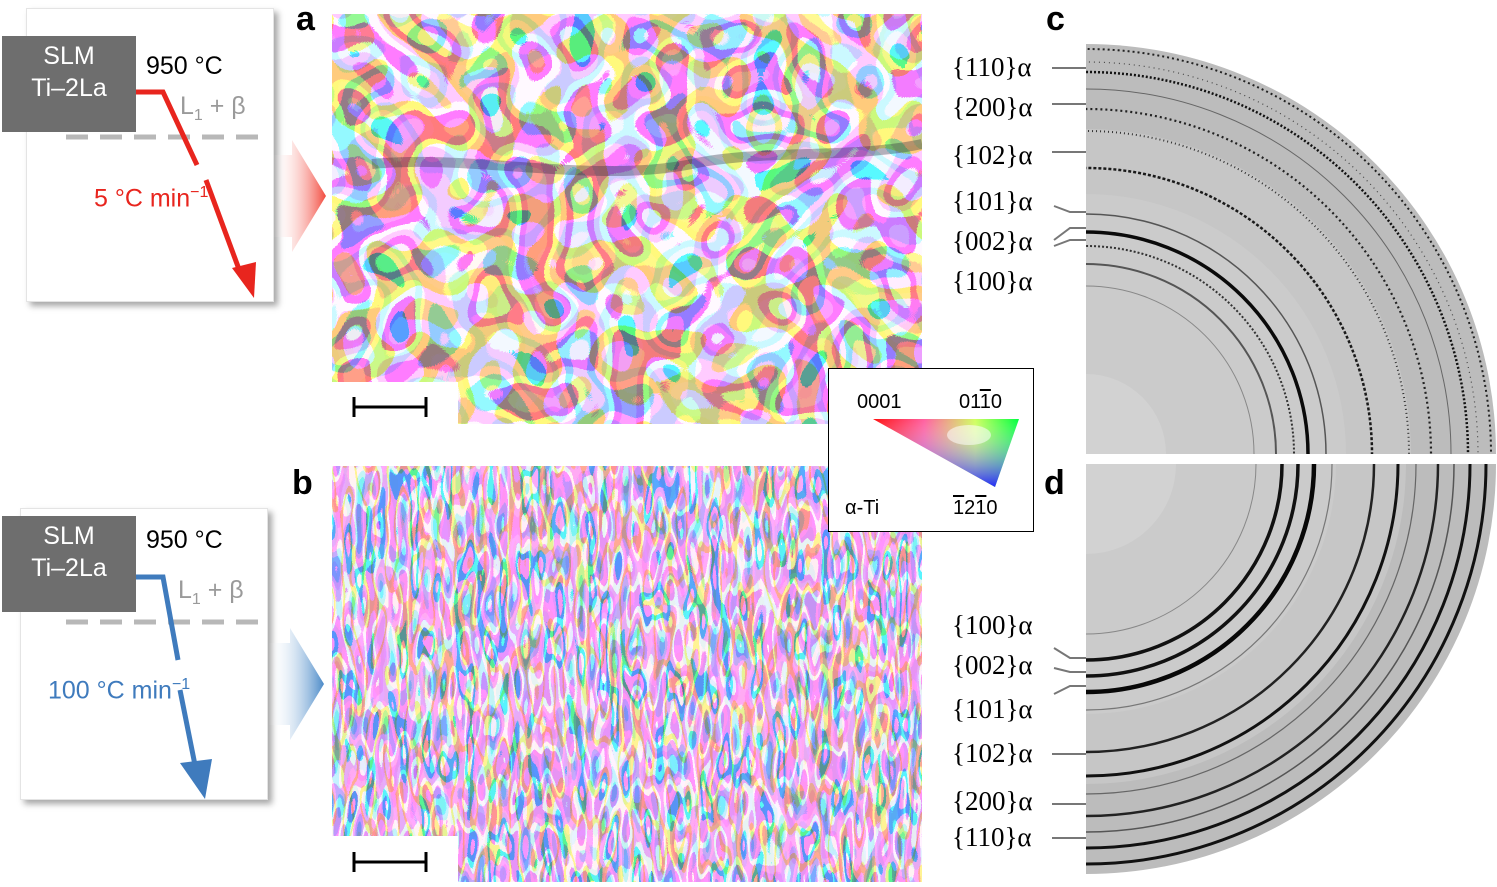 This screenshot has width=1497, height=887. I want to click on temperature-label-fast: 950 °C, so click(184, 540).